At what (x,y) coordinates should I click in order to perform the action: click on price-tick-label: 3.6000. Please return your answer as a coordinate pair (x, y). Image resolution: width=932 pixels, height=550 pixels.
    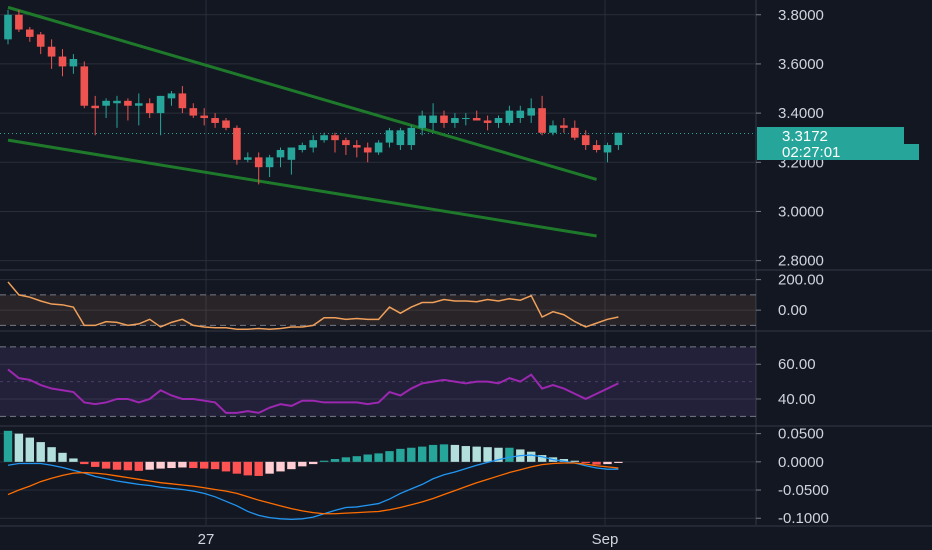
    Looking at the image, I should click on (801, 64).